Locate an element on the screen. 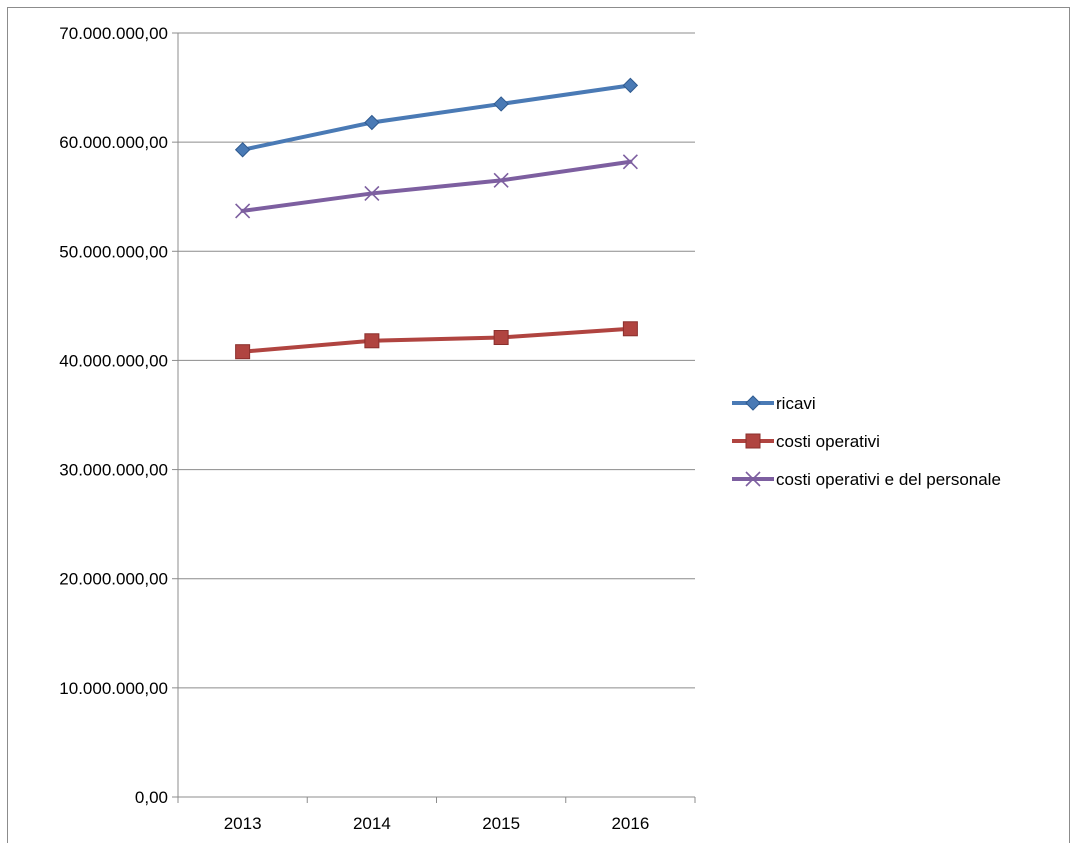 Image resolution: width=1077 pixels, height=850 pixels. series-ricavi is located at coordinates (436, 117).